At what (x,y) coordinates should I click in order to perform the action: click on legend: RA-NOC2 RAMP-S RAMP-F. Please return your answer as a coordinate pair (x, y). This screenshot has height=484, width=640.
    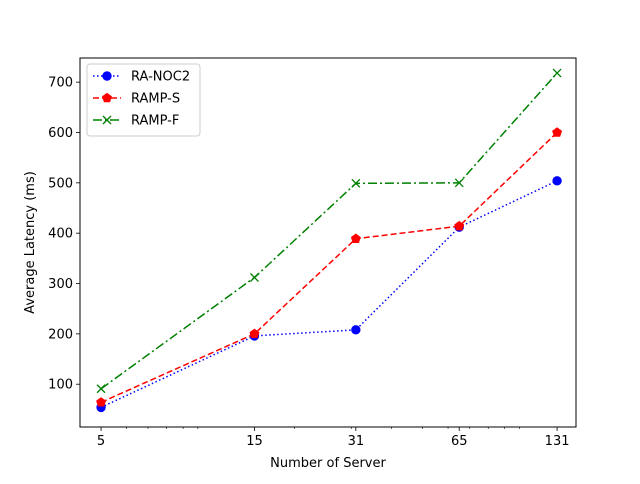
    Looking at the image, I should click on (143, 100).